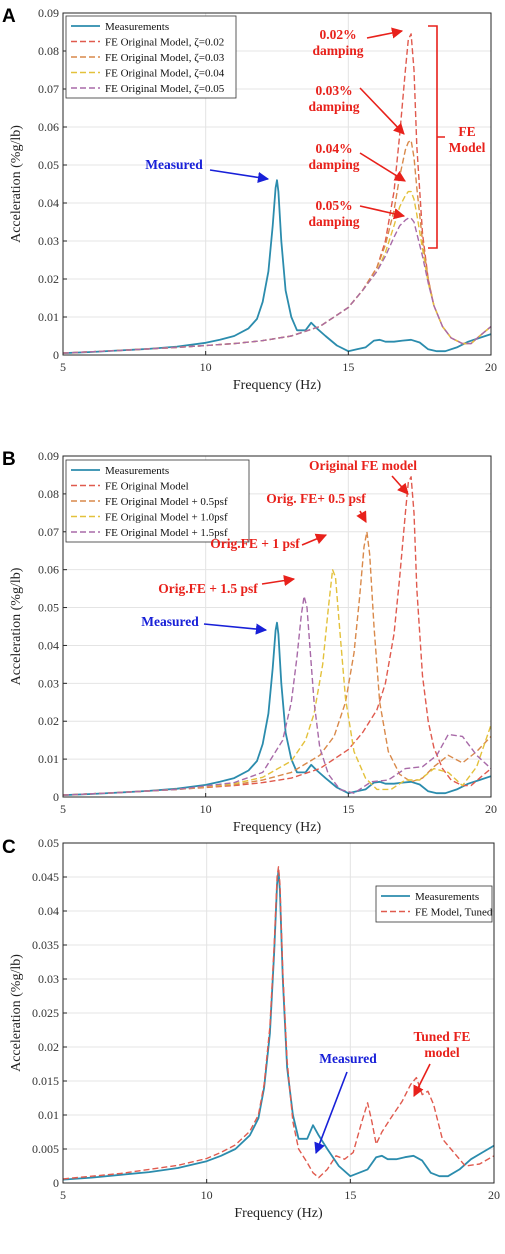  Describe the element at coordinates (45, 1081) in the screenshot. I see `y-tick-label: 0.015` at that location.